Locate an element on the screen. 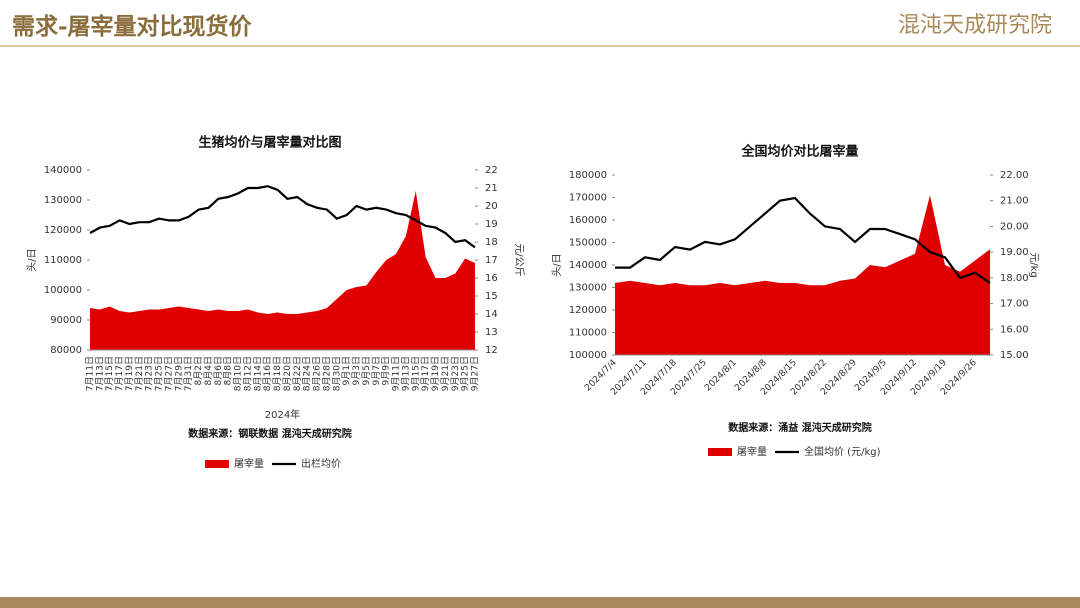 The height and width of the screenshot is (608, 1080). x-tick-label: 8月26日 is located at coordinates (317, 373).